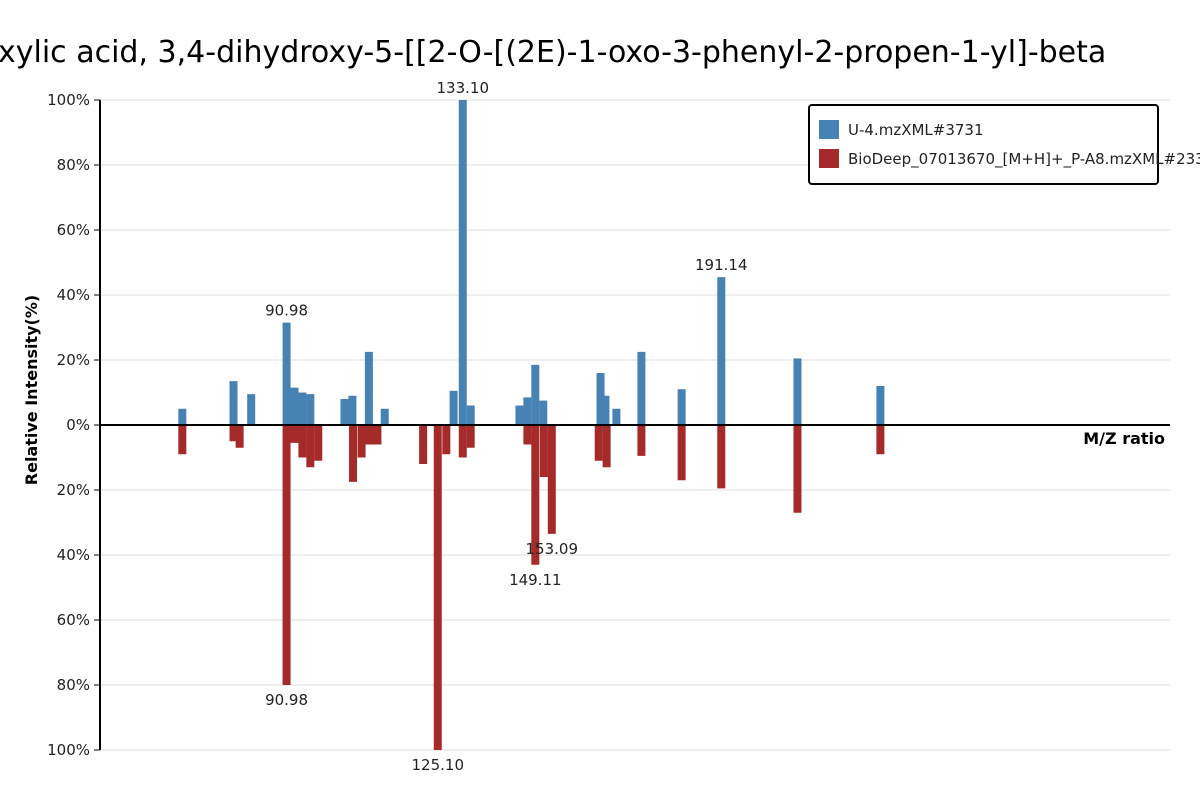  What do you see at coordinates (721, 265) in the screenshot?
I see `peak-label: 191.14` at bounding box center [721, 265].